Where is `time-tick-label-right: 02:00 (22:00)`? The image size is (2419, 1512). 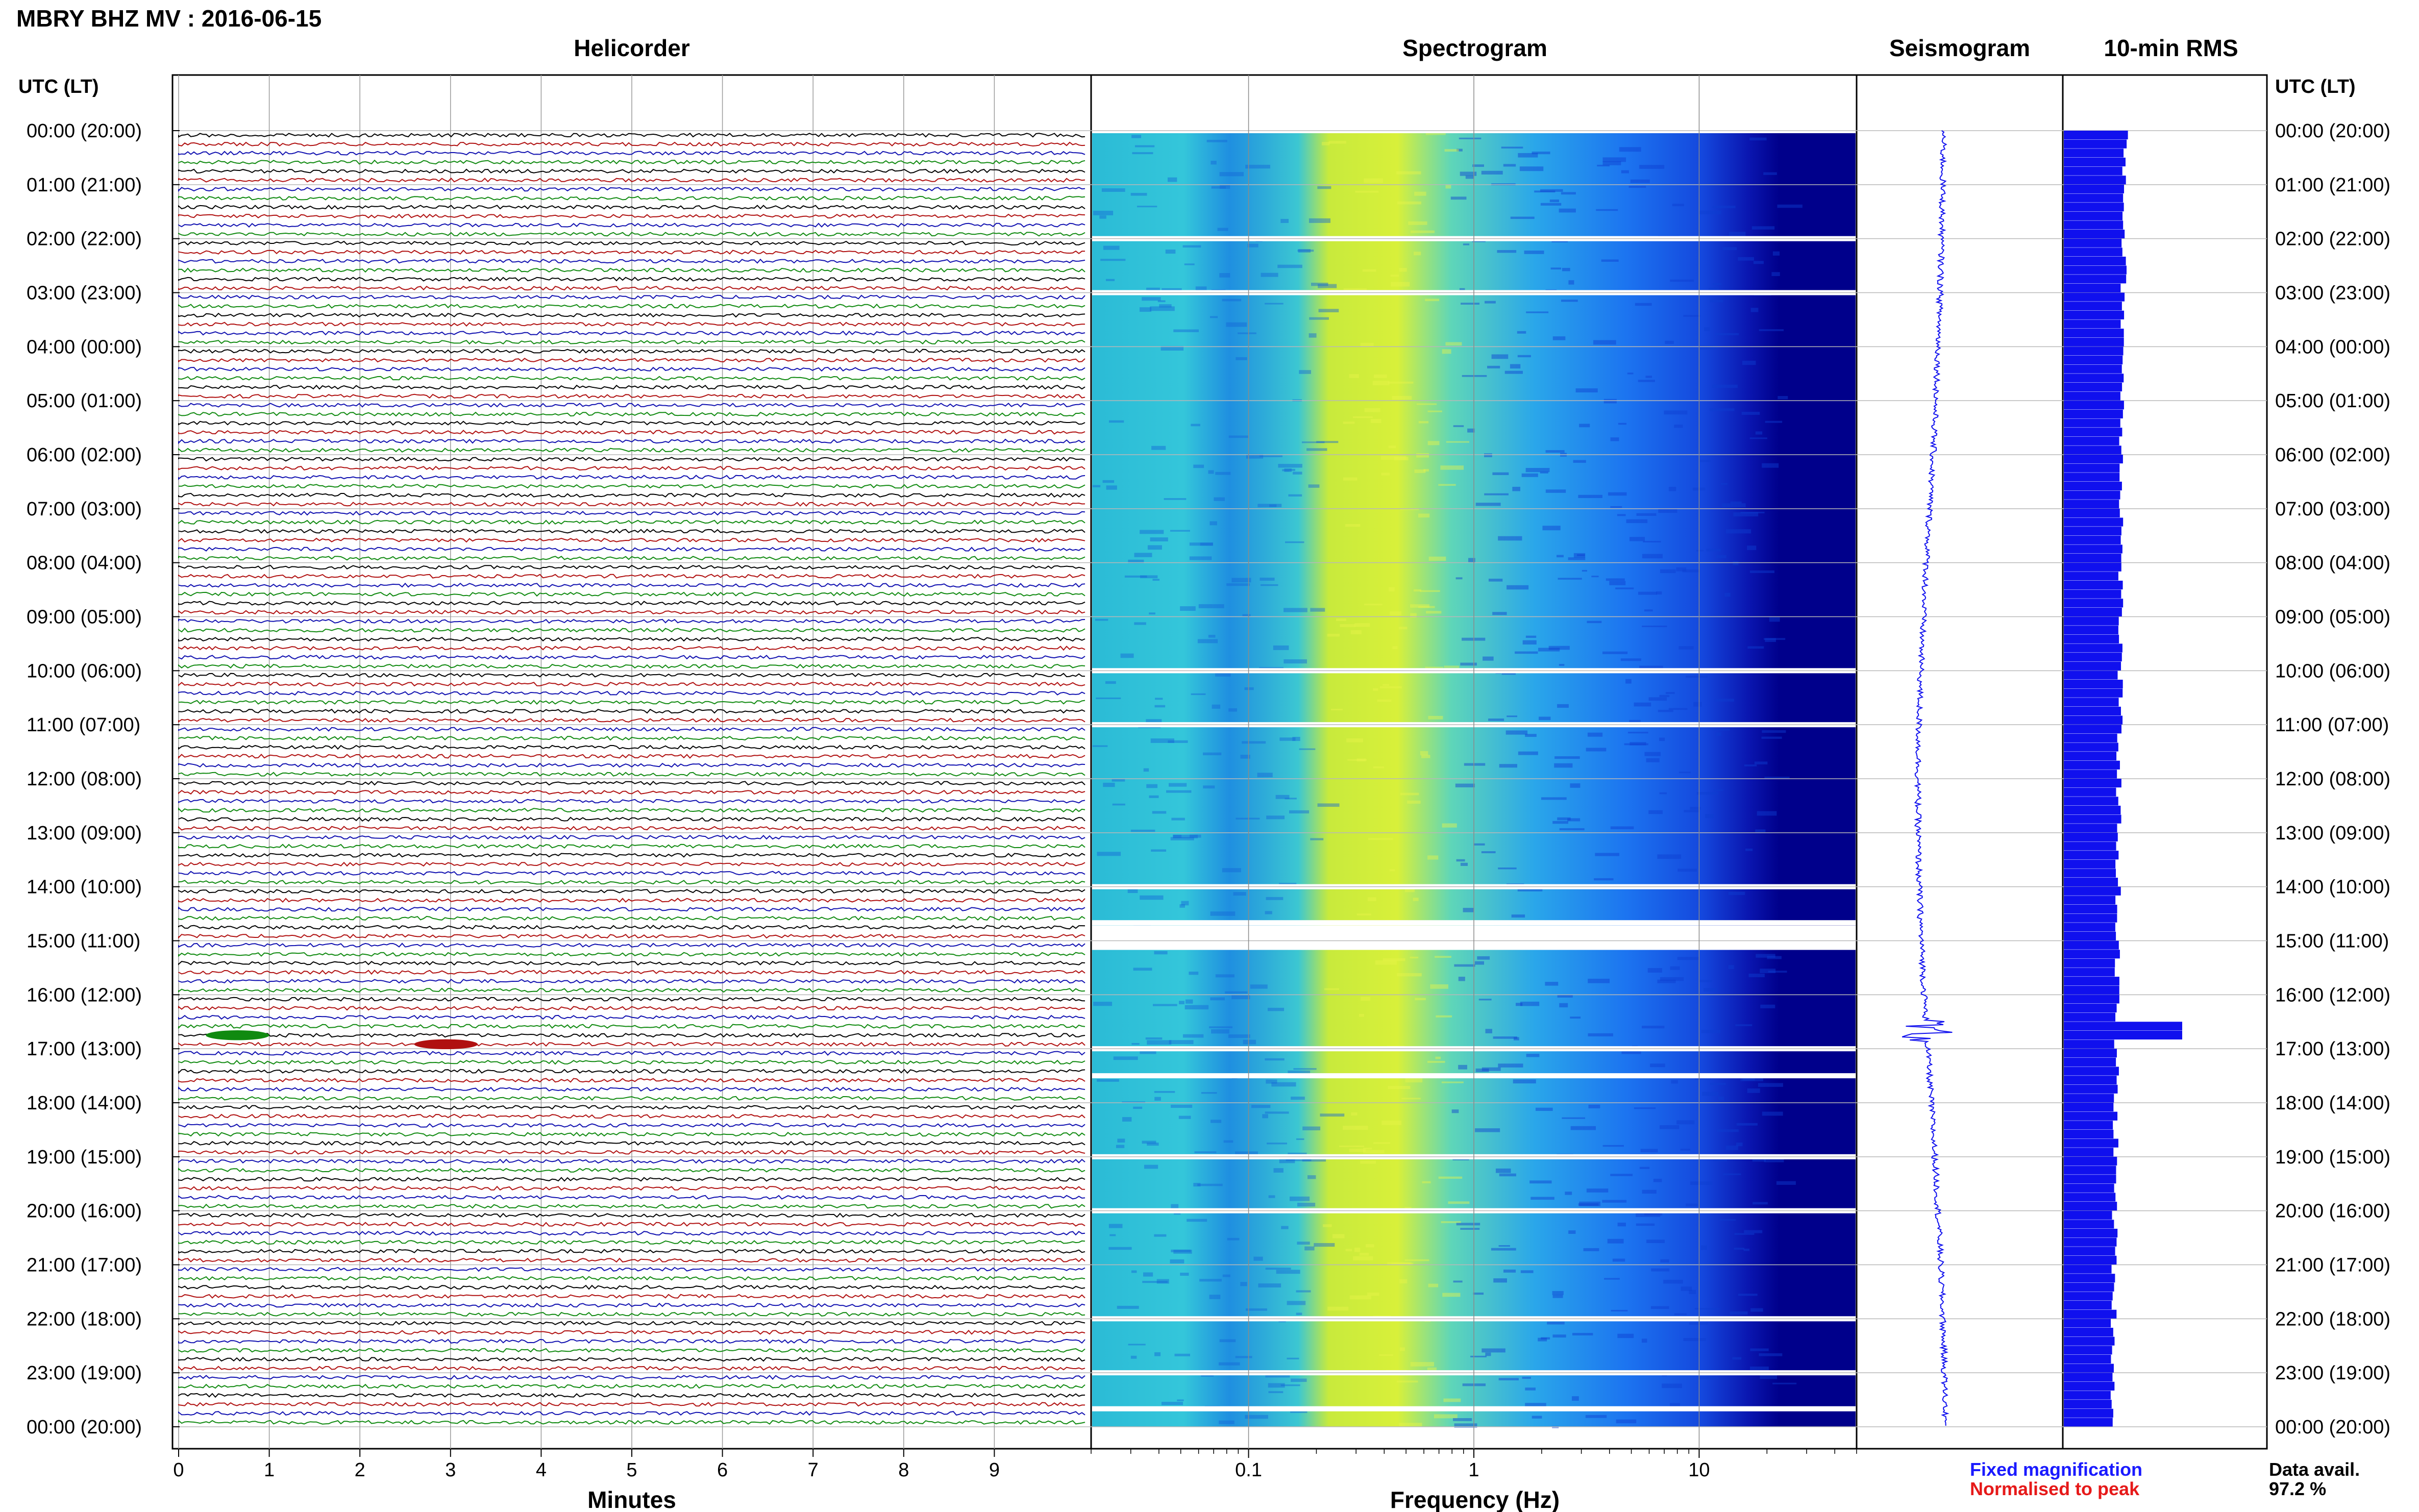 time-tick-label-right: 02:00 (22:00) is located at coordinates (2332, 239).